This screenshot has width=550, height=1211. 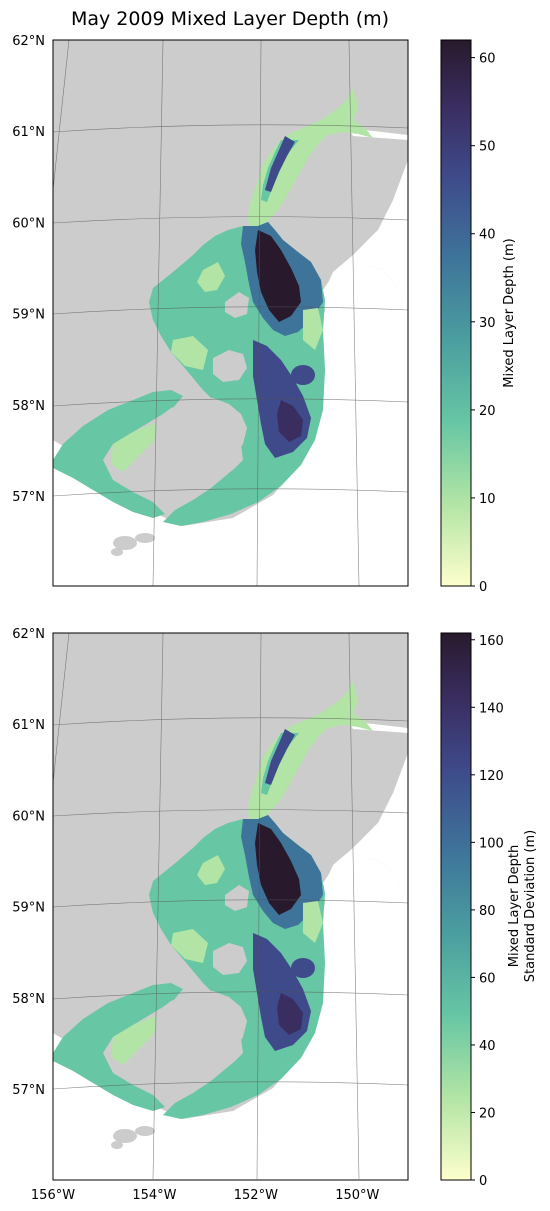 I want to click on lon-tick-label: 154°W, so click(x=154, y=1195).